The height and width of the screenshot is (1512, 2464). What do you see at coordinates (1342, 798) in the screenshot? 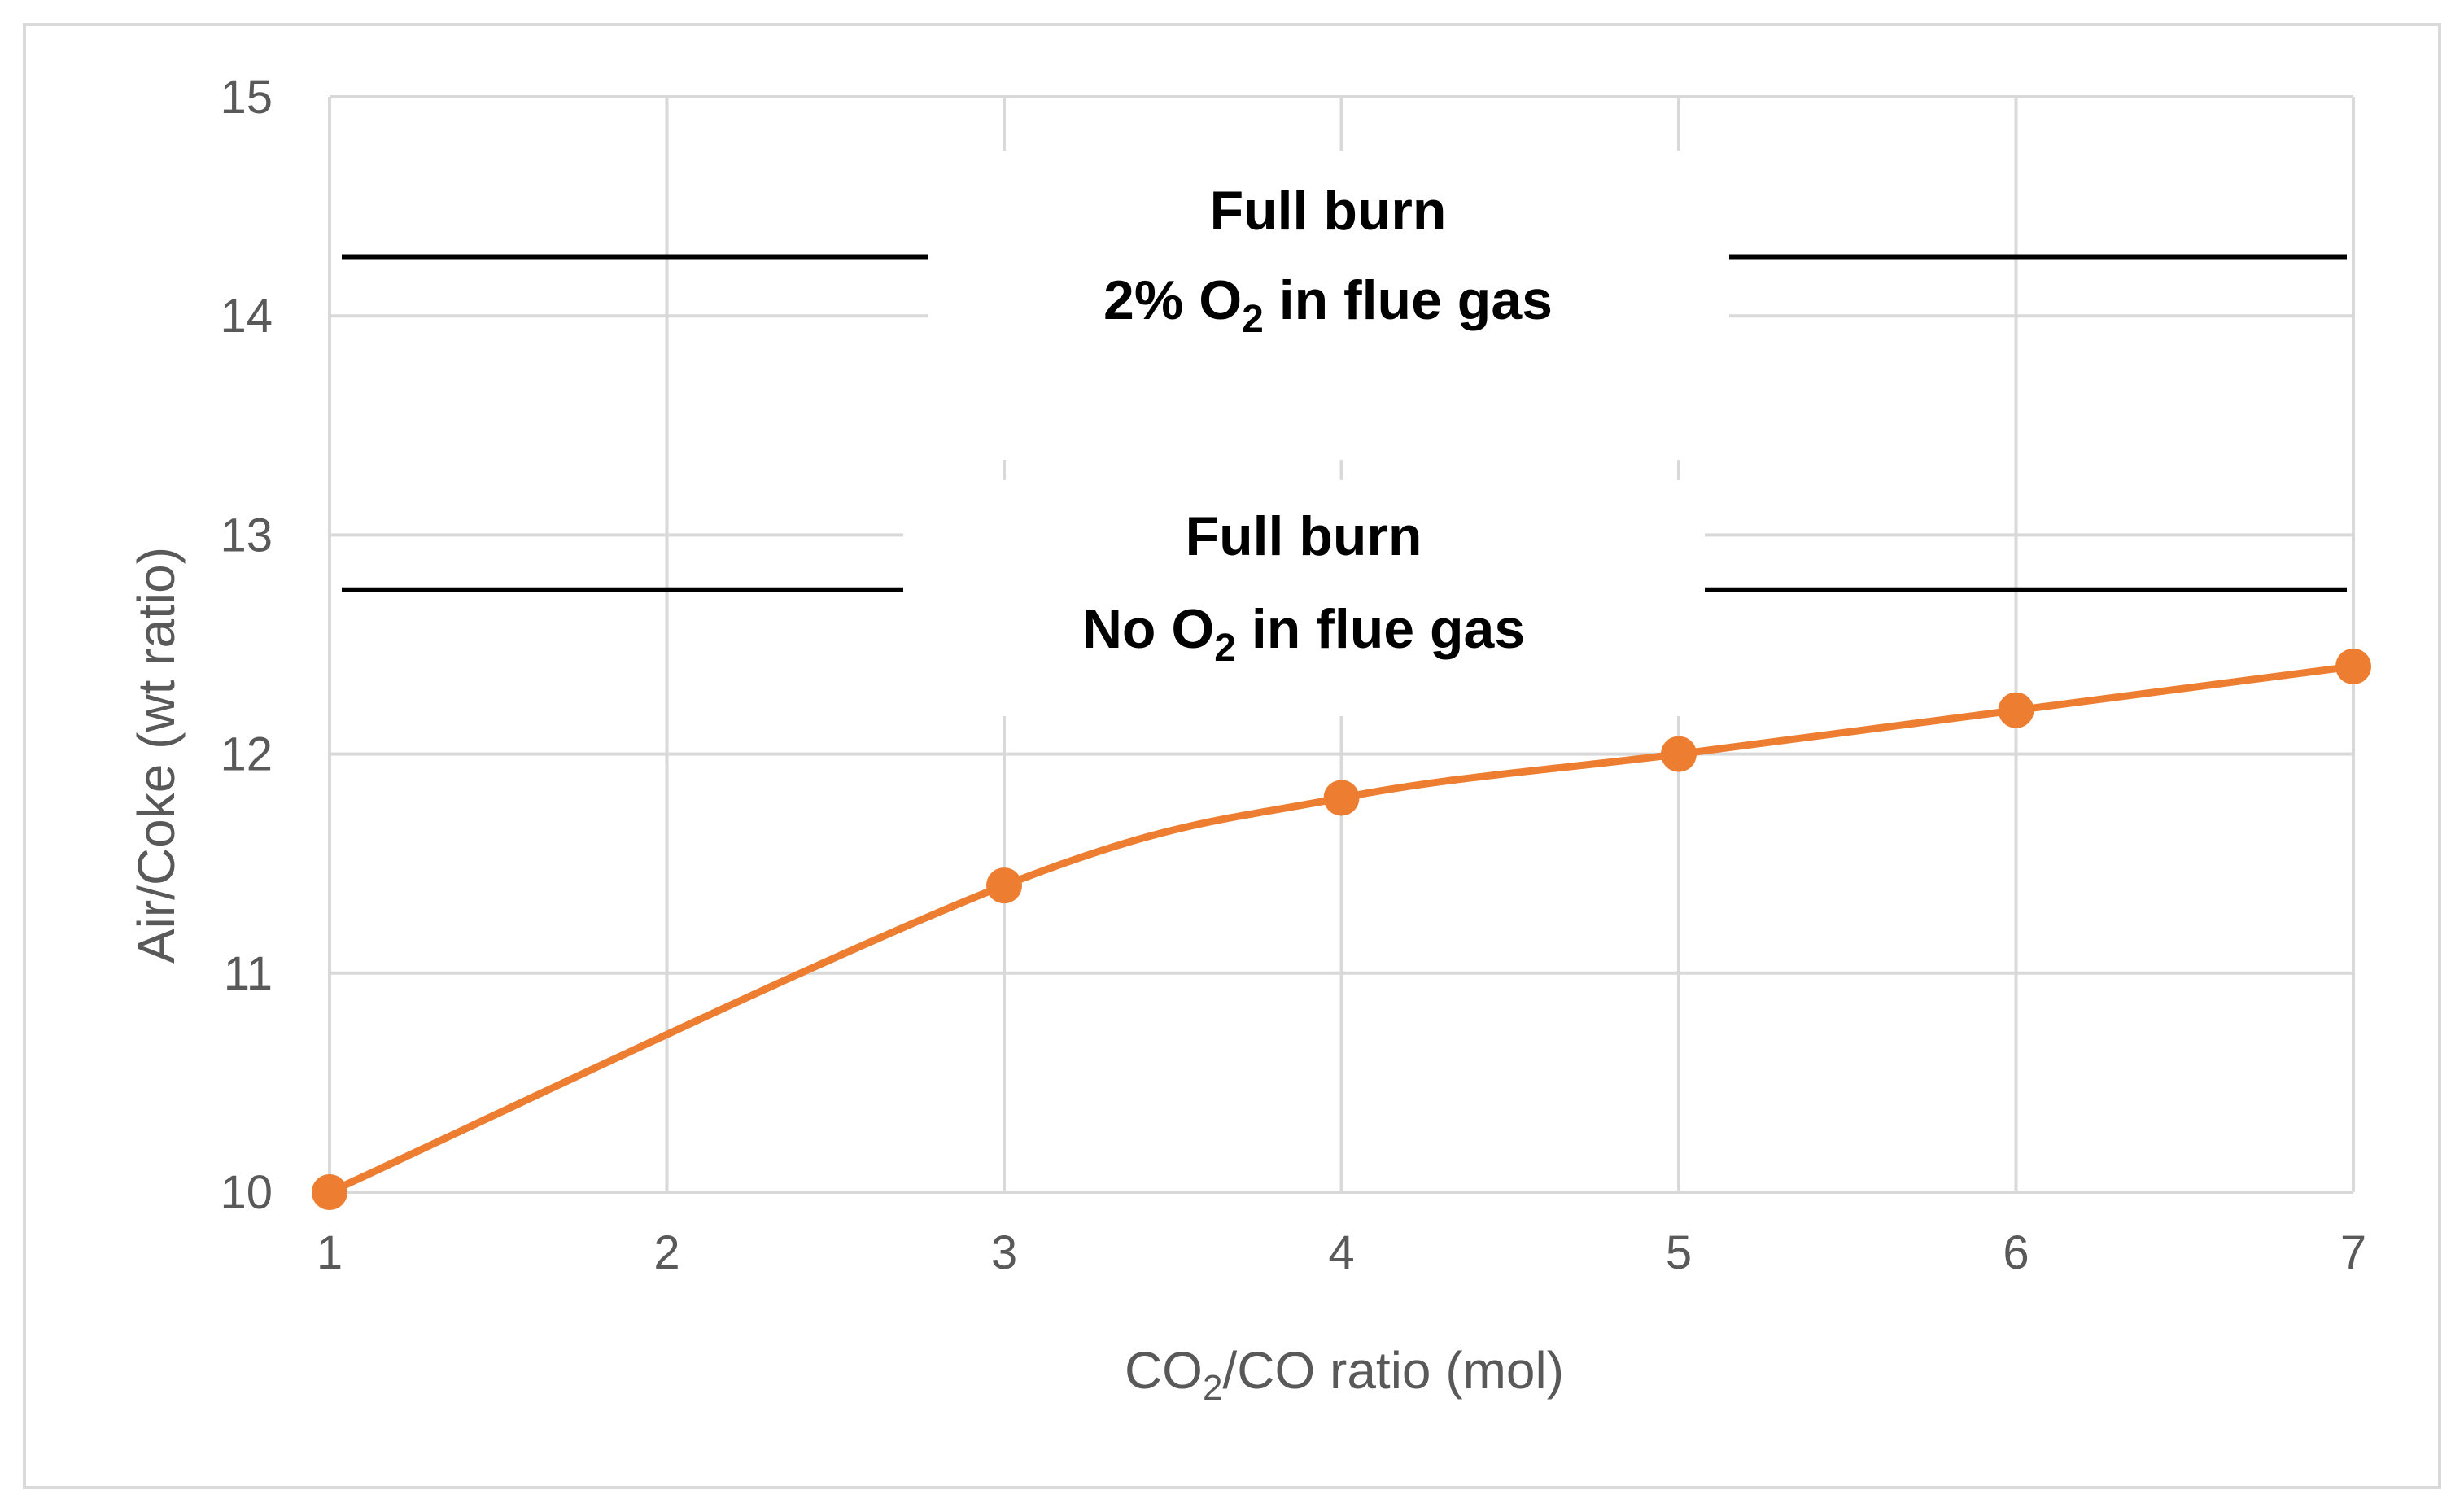
I see `data-point-x4` at bounding box center [1342, 798].